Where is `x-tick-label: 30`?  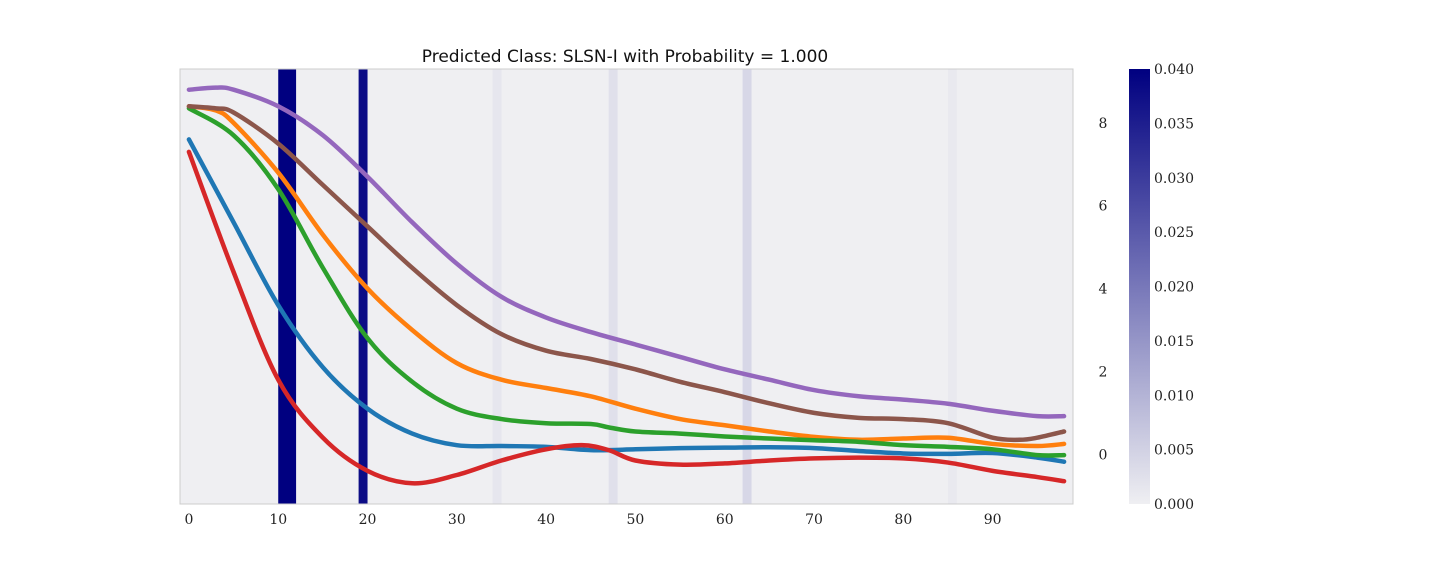 x-tick-label: 30 is located at coordinates (457, 520).